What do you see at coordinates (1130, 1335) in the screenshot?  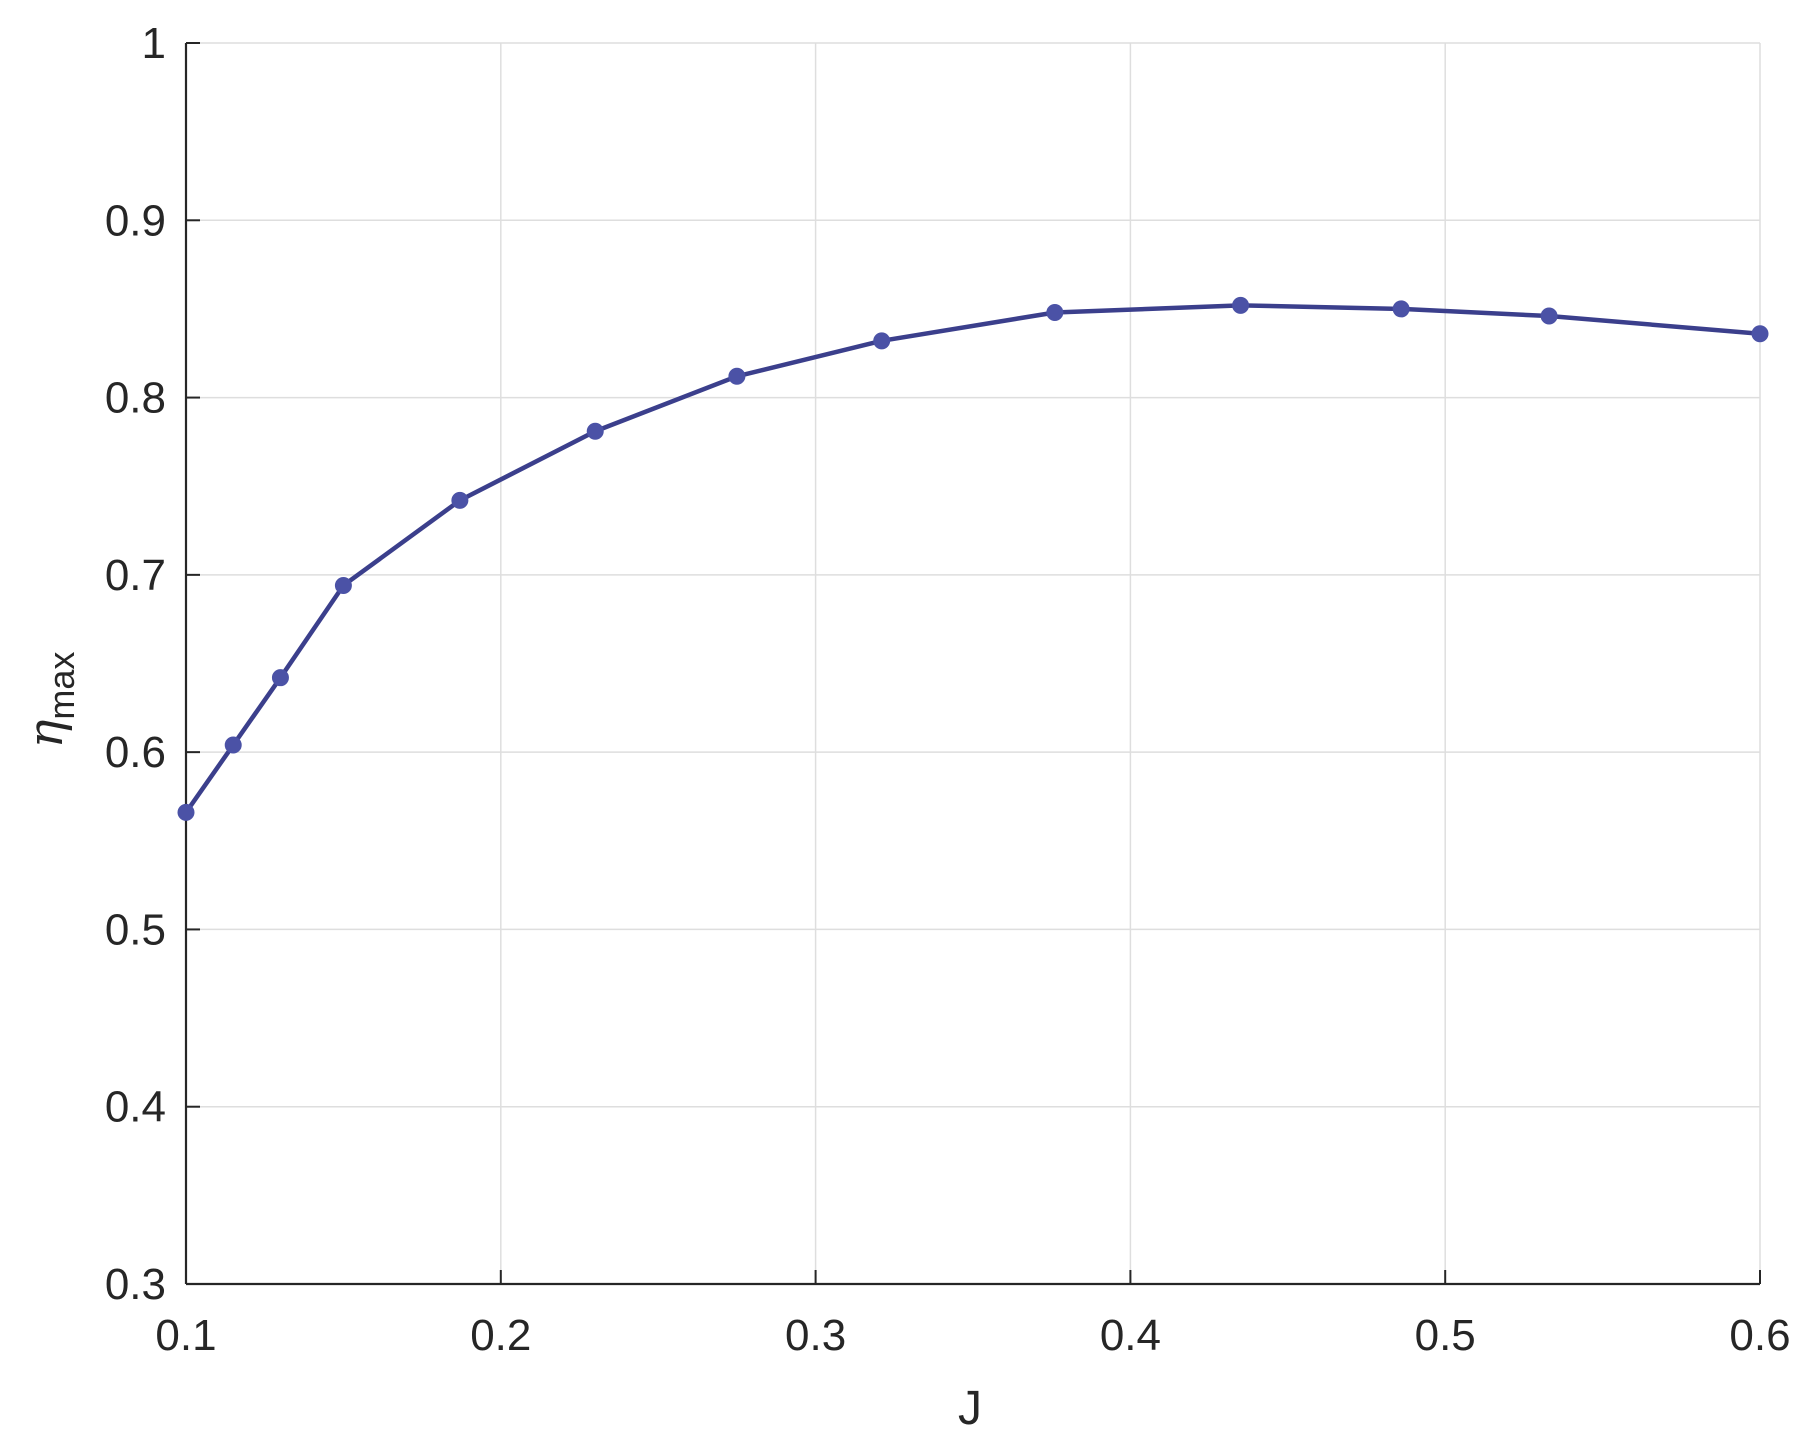 I see `x-tick-label: 0.4` at bounding box center [1130, 1335].